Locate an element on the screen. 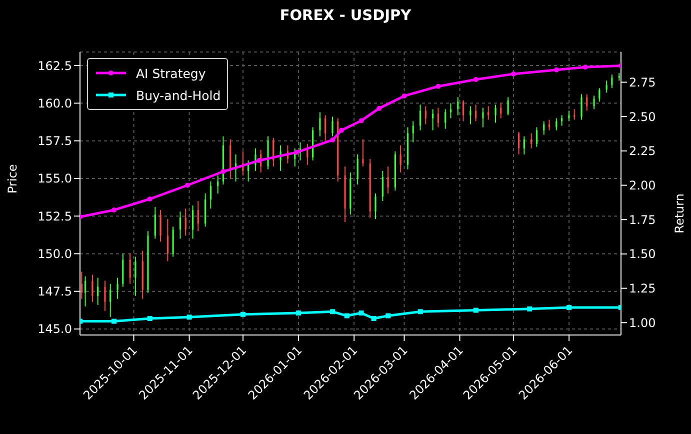 The height and width of the screenshot is (434, 691). y2-tick-label: 1.00 is located at coordinates (642, 323).